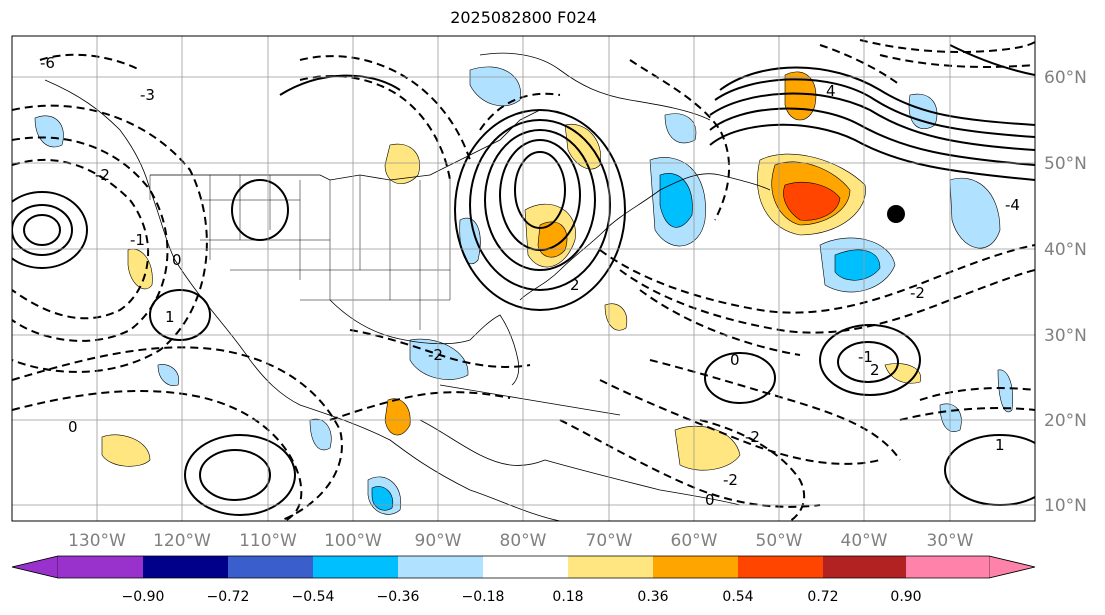 This screenshot has height=615, width=1105. What do you see at coordinates (896, 214) in the screenshot?
I see `location-marker` at bounding box center [896, 214].